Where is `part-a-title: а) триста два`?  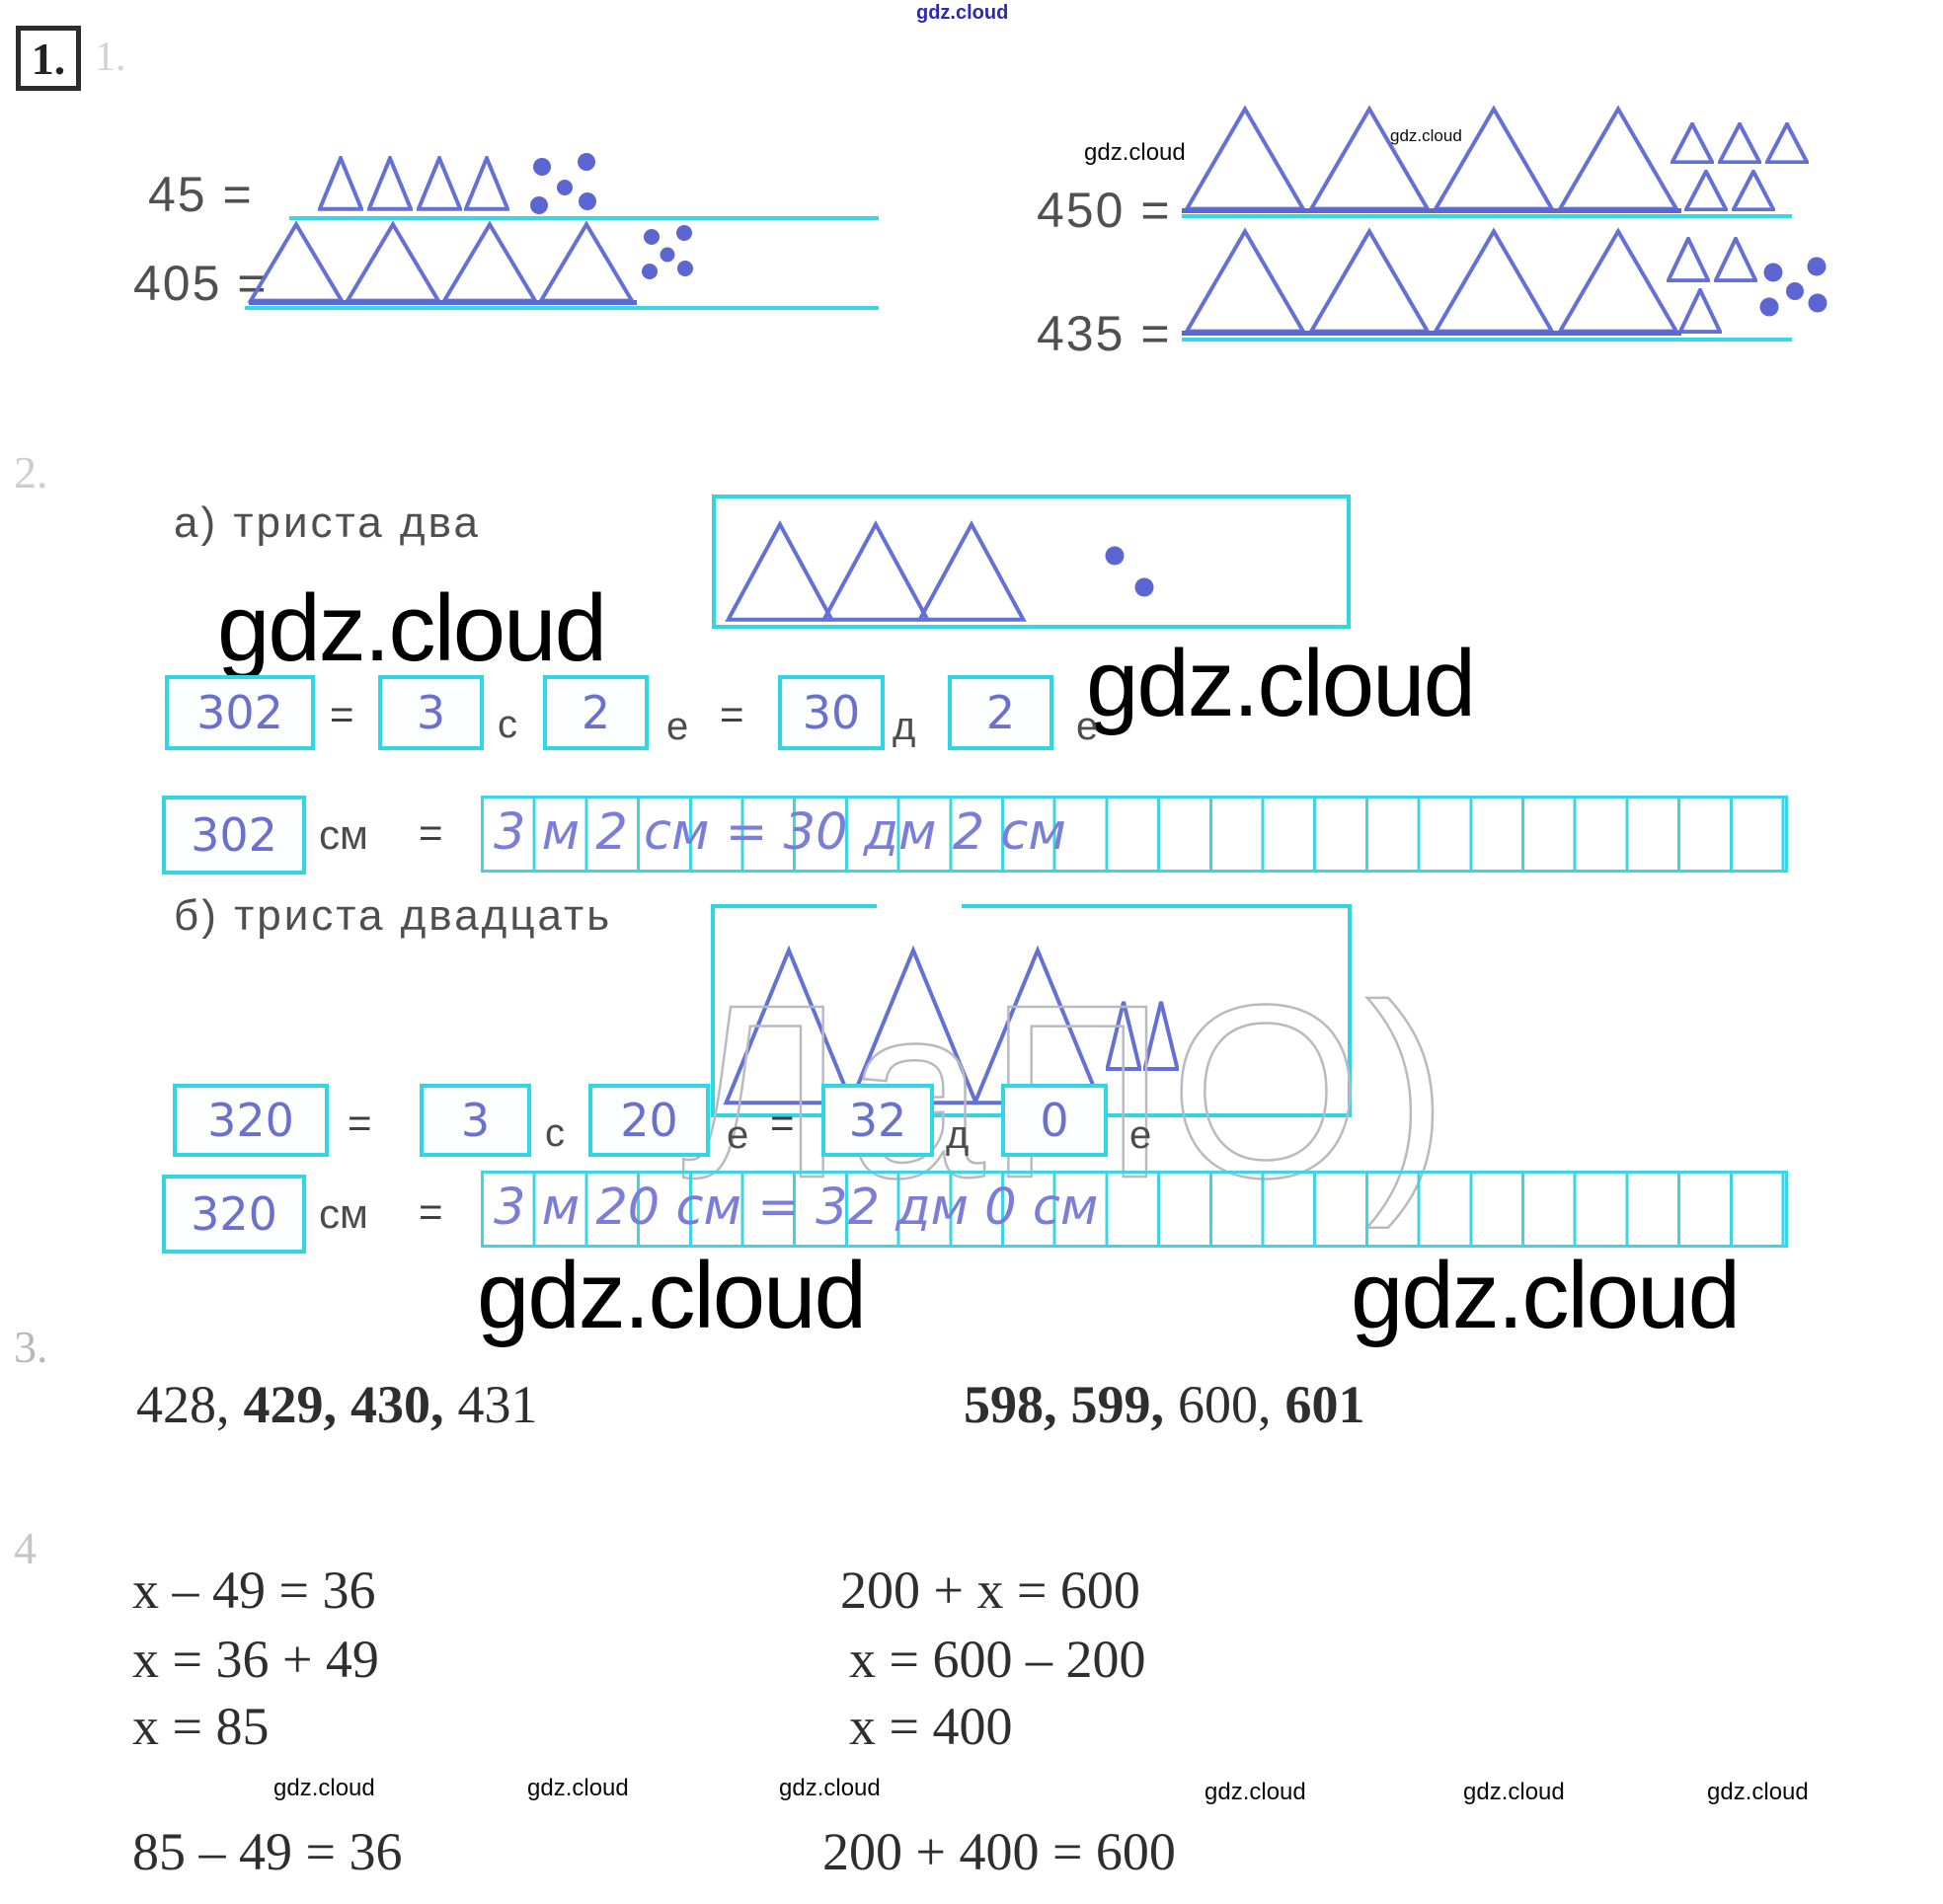
part-a-title: а) триста два is located at coordinates (327, 522).